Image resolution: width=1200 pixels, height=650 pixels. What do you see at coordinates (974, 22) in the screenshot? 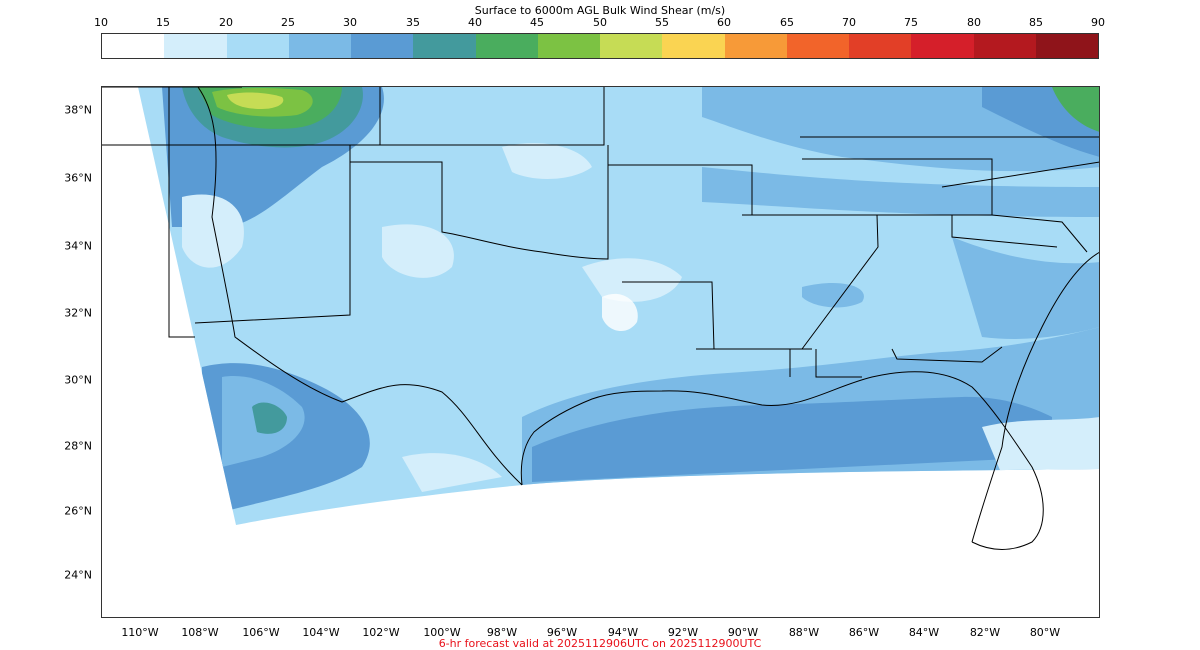
I see `colorbar-tick: 80` at bounding box center [974, 22].